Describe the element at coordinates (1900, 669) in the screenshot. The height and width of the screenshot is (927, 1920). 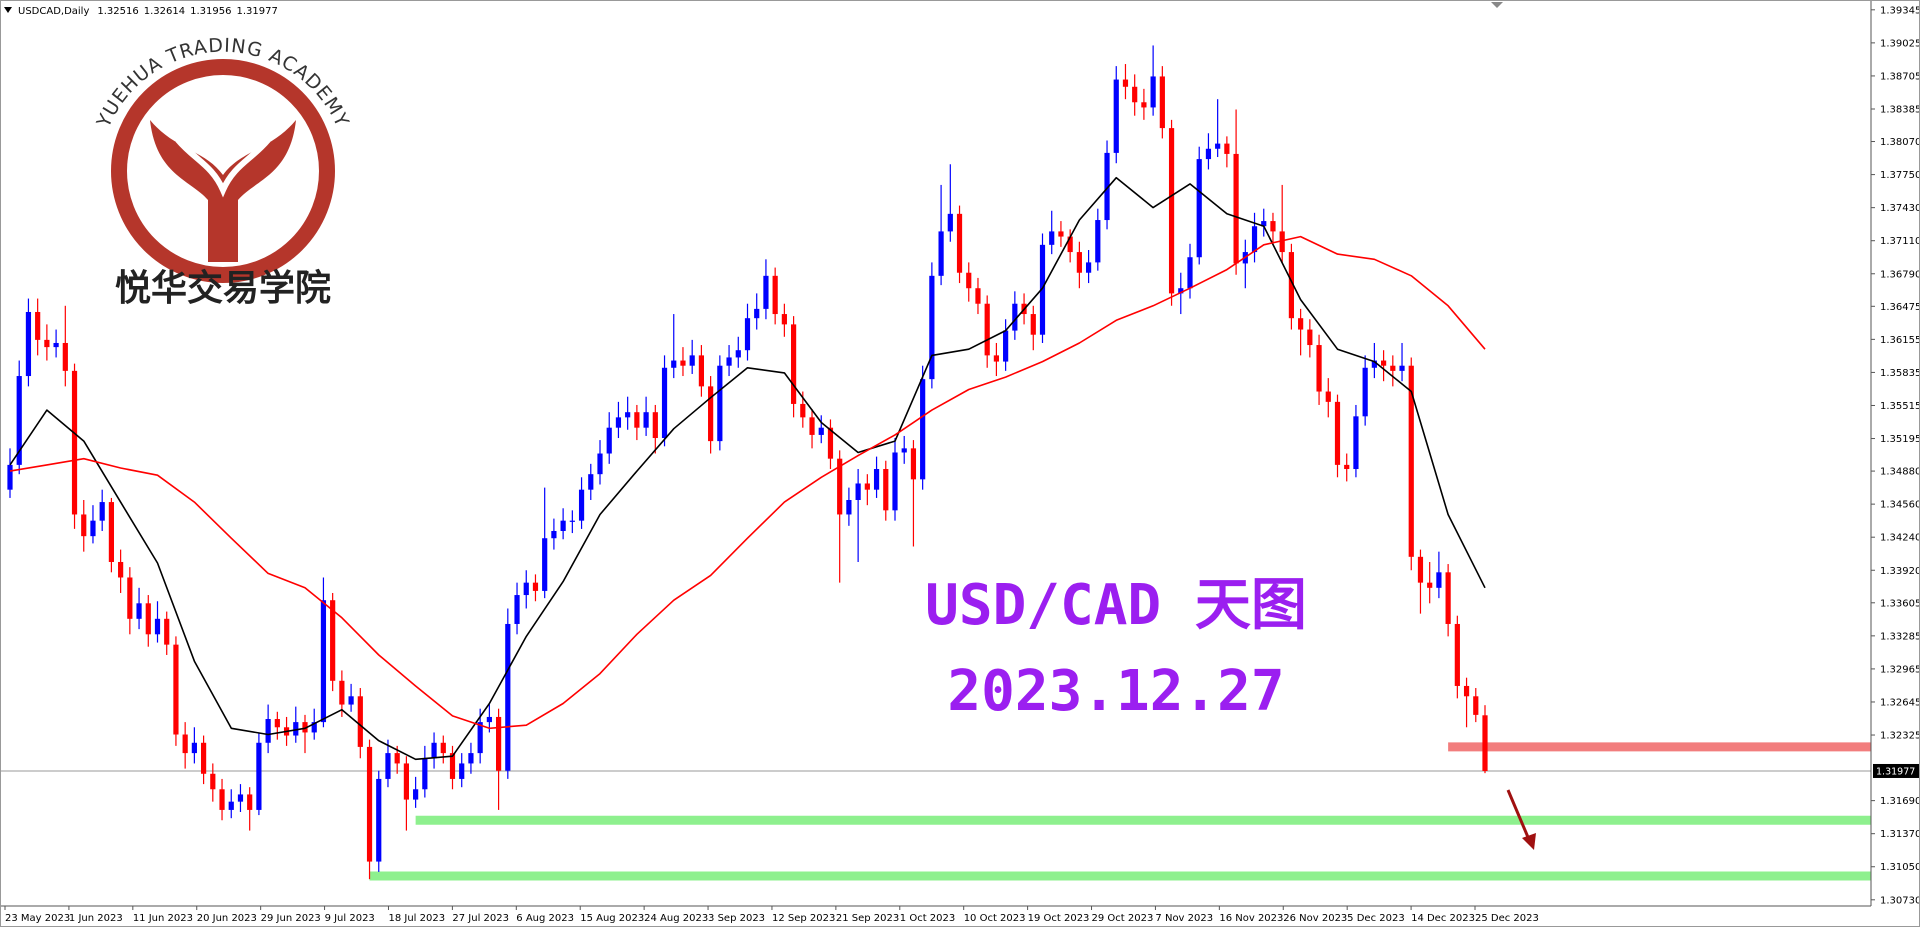
I see `y-tick-label: 1.32965` at that location.